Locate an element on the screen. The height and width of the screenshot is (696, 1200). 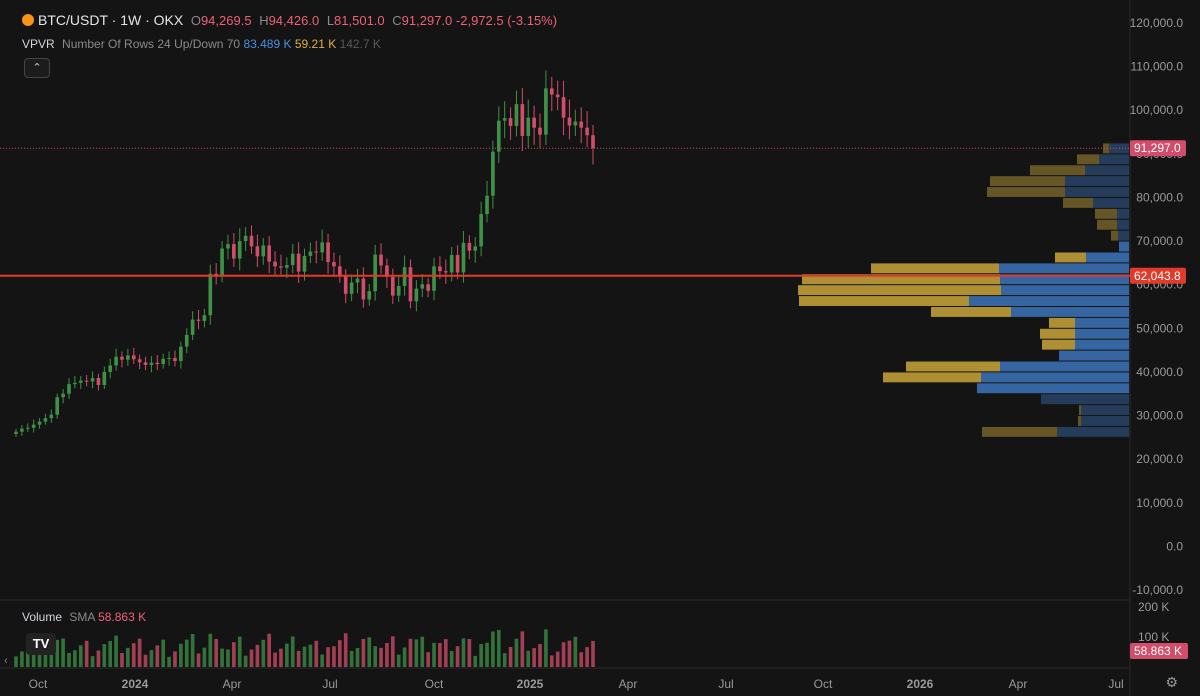
y-tick-label: 40,000.0 is located at coordinates (1159, 372).